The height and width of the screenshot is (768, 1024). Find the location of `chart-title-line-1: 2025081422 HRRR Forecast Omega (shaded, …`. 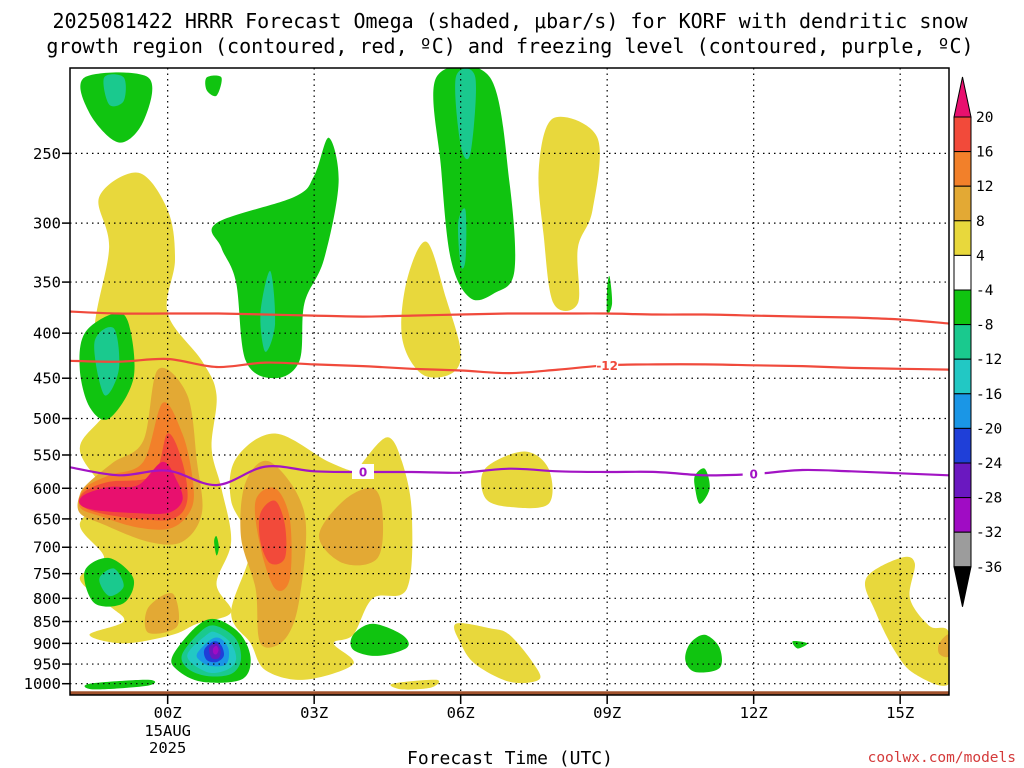

chart-title-line-1: 2025081422 HRRR Forecast Omega (shaded, … is located at coordinates (510, 21).